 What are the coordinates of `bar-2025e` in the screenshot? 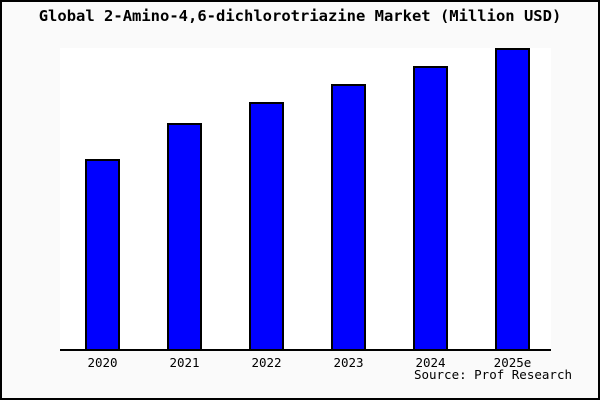 It's located at (512, 198).